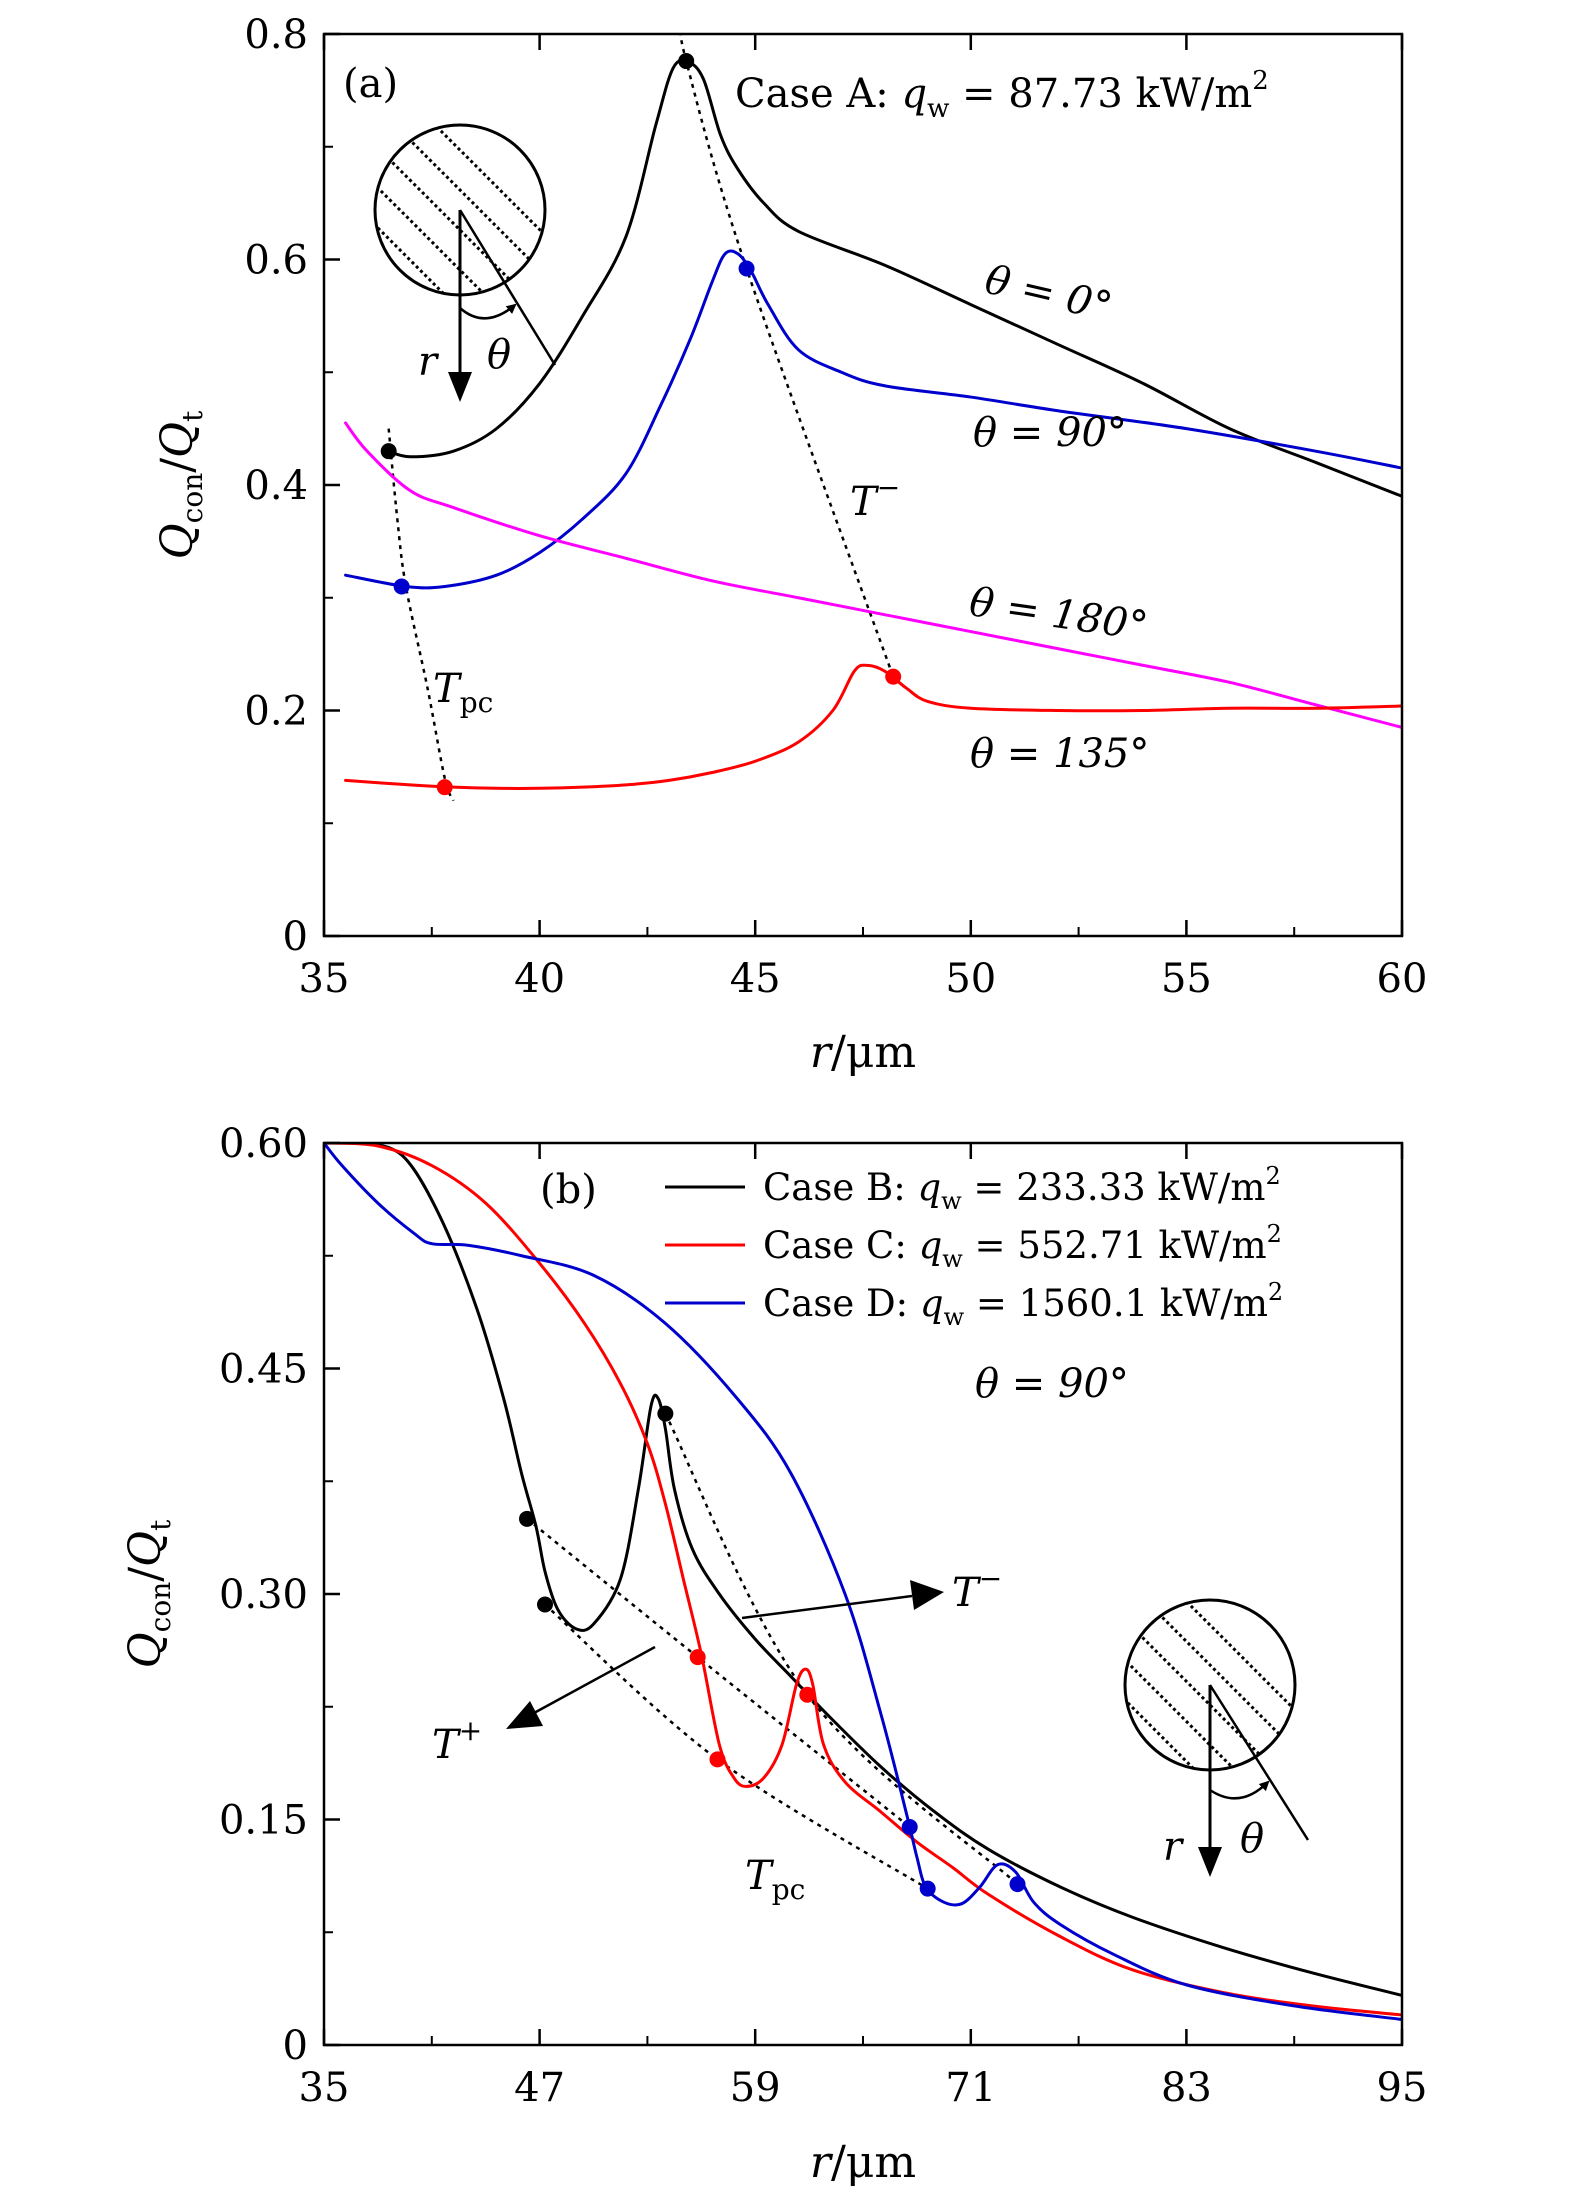 The height and width of the screenshot is (2195, 1575). I want to click on panel-b-tplus-label: T+, so click(457, 1741).